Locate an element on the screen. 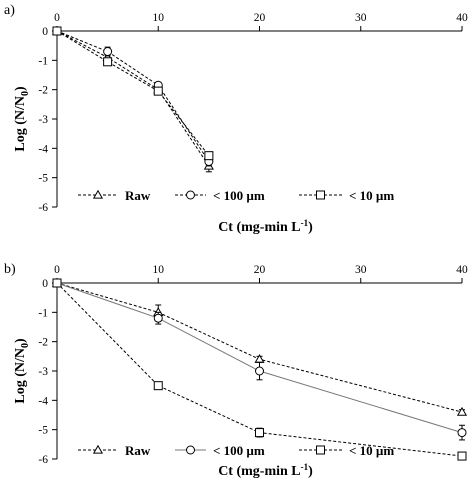 This screenshot has width=474, height=484. panel-label: a) is located at coordinates (9, 10).